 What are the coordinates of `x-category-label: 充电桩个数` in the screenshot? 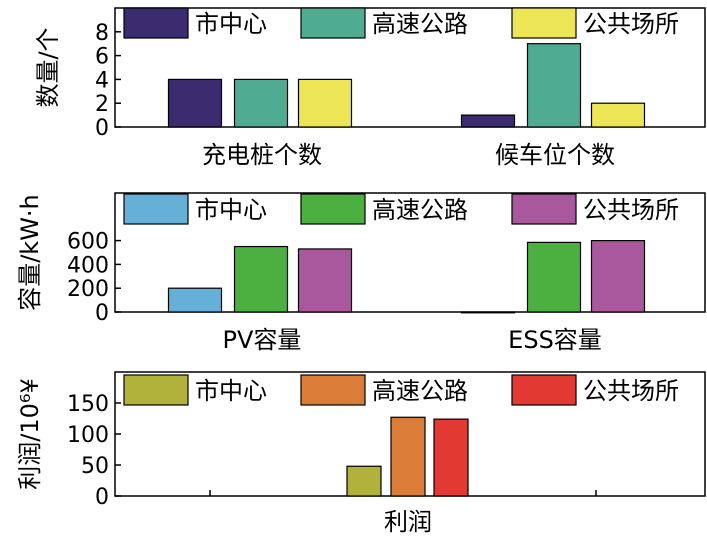 It's located at (262, 155).